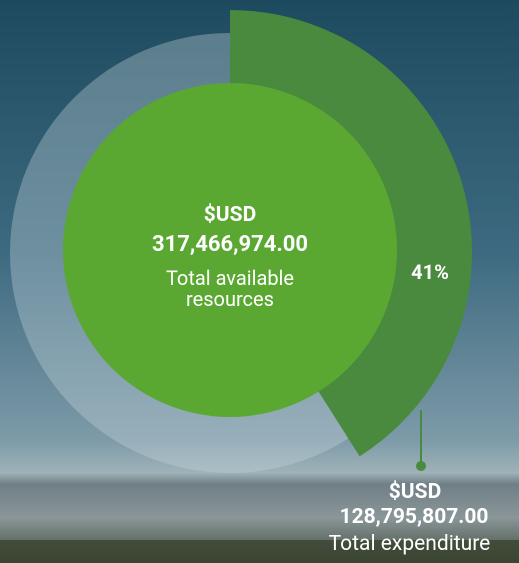  Describe the element at coordinates (409, 544) in the screenshot. I see `segment-label: Total expenditure` at that location.